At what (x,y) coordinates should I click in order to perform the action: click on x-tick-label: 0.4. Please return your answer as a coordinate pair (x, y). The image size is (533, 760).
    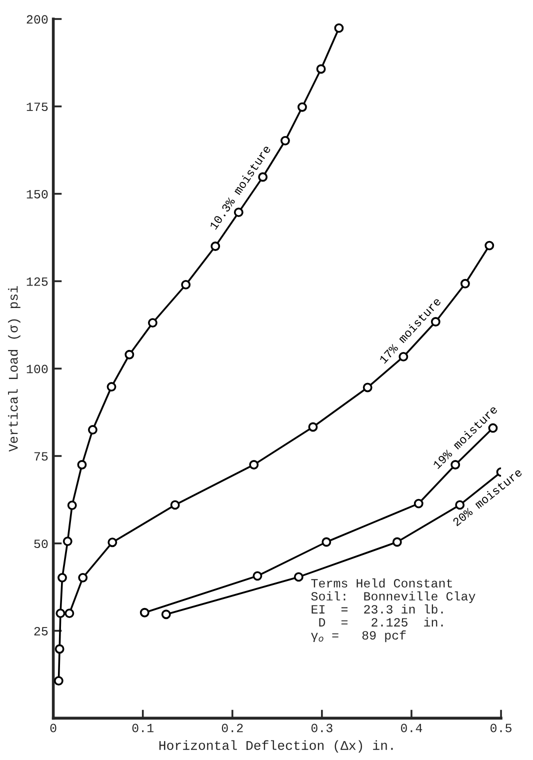
    Looking at the image, I should click on (411, 728).